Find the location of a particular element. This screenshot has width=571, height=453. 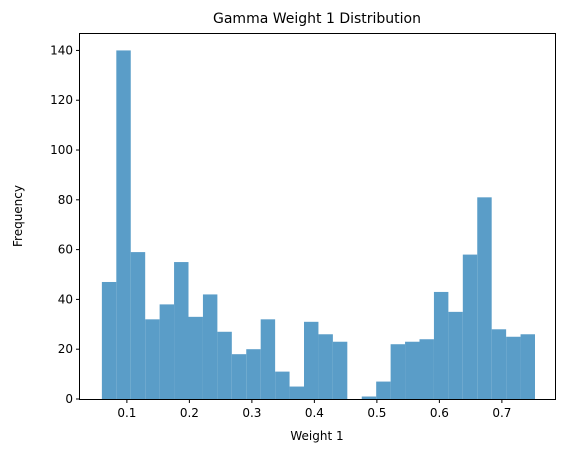

y-tick-label: 0 is located at coordinates (69, 399).